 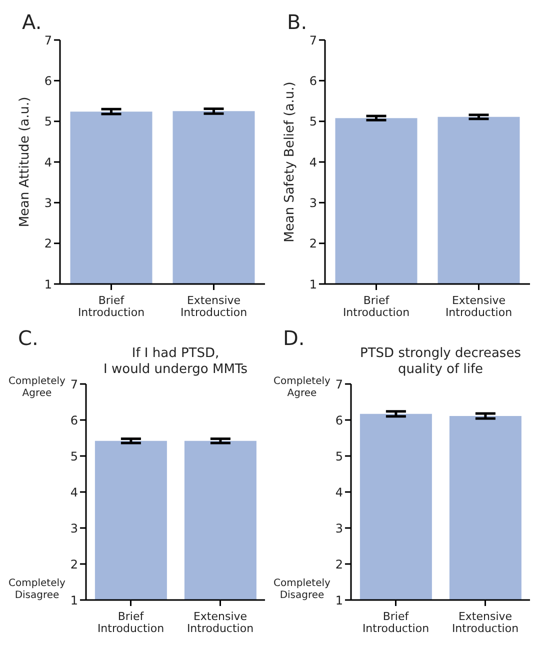 What do you see at coordinates (28, 338) in the screenshot?
I see `chart-title: C.` at bounding box center [28, 338].